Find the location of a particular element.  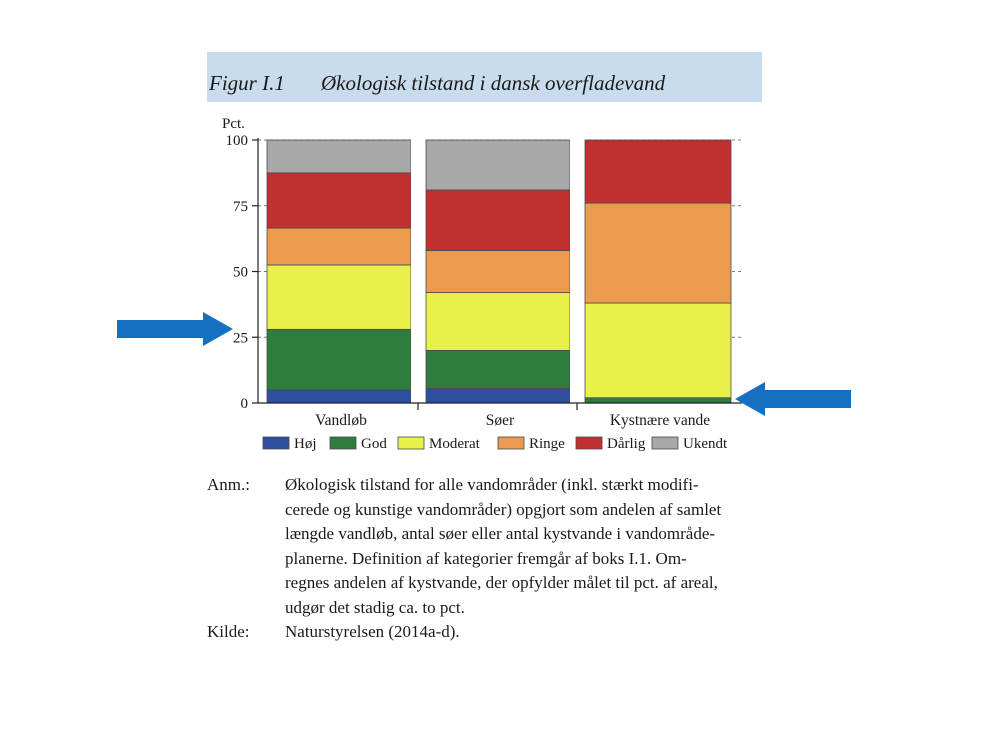

legend-label: God is located at coordinates (374, 444).